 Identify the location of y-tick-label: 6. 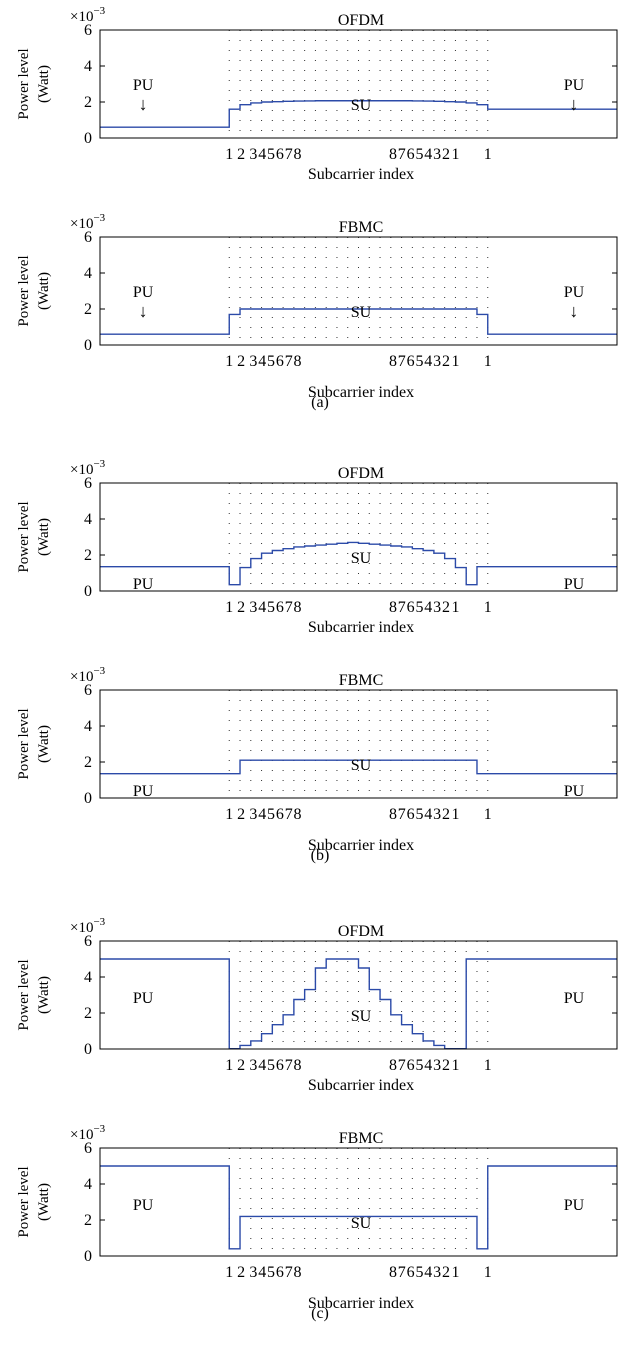
(88, 941).